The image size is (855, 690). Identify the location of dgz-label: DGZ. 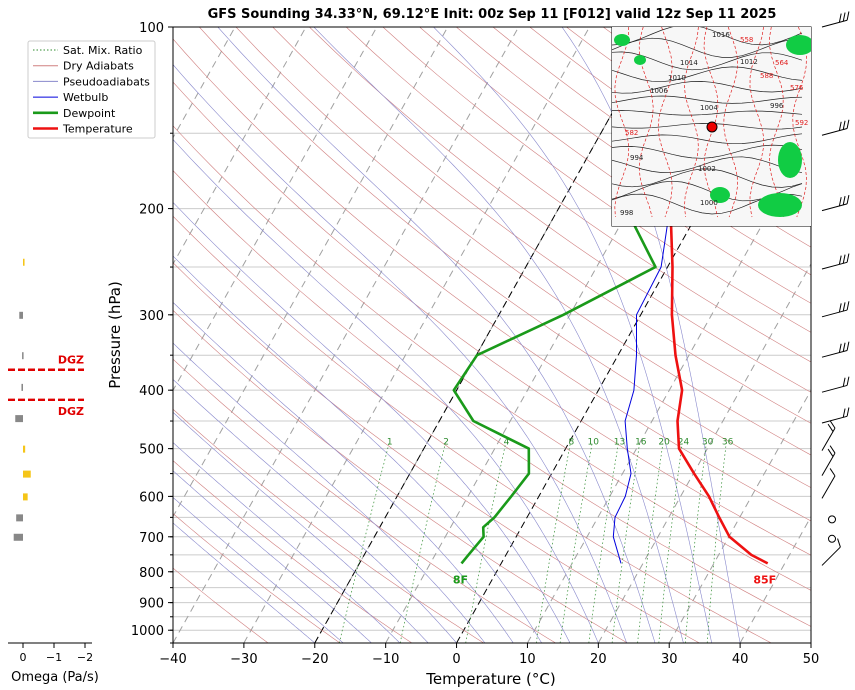
(71, 411).